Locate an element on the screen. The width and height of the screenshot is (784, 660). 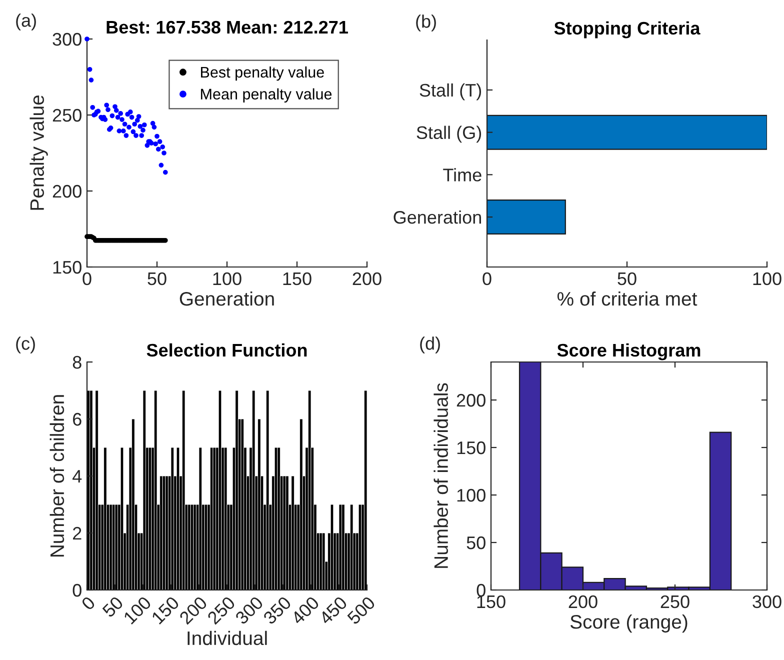
chart-title: Score Histogram is located at coordinates (628, 351).